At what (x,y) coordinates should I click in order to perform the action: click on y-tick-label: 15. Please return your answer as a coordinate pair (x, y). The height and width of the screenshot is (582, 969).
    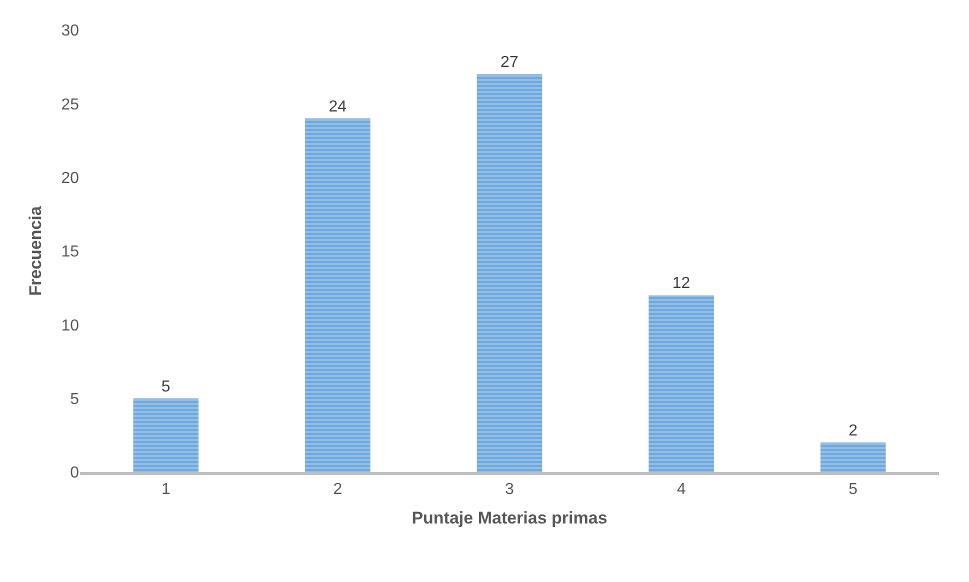
    Looking at the image, I should click on (70, 252).